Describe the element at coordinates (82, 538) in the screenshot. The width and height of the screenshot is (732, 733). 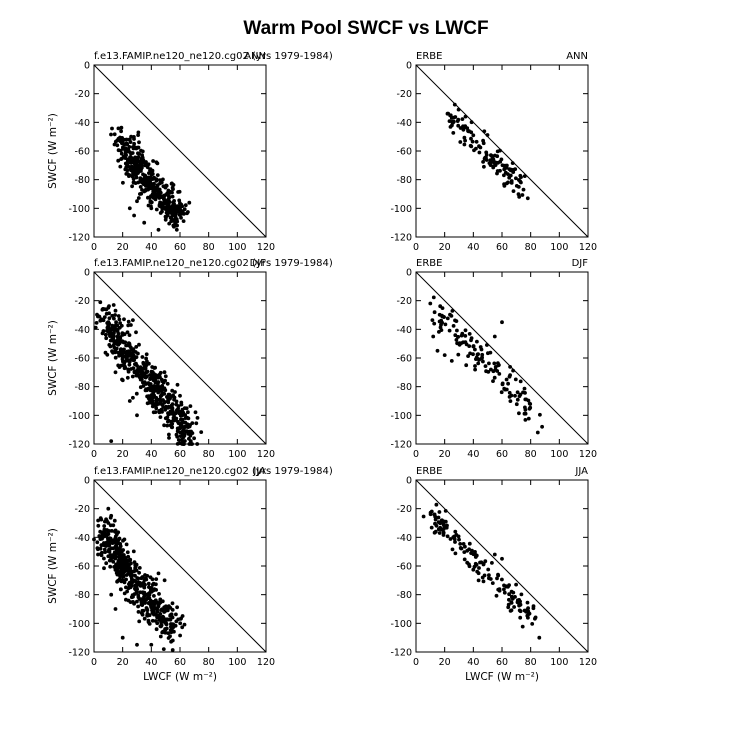
I see `y-tick-label: -40` at that location.